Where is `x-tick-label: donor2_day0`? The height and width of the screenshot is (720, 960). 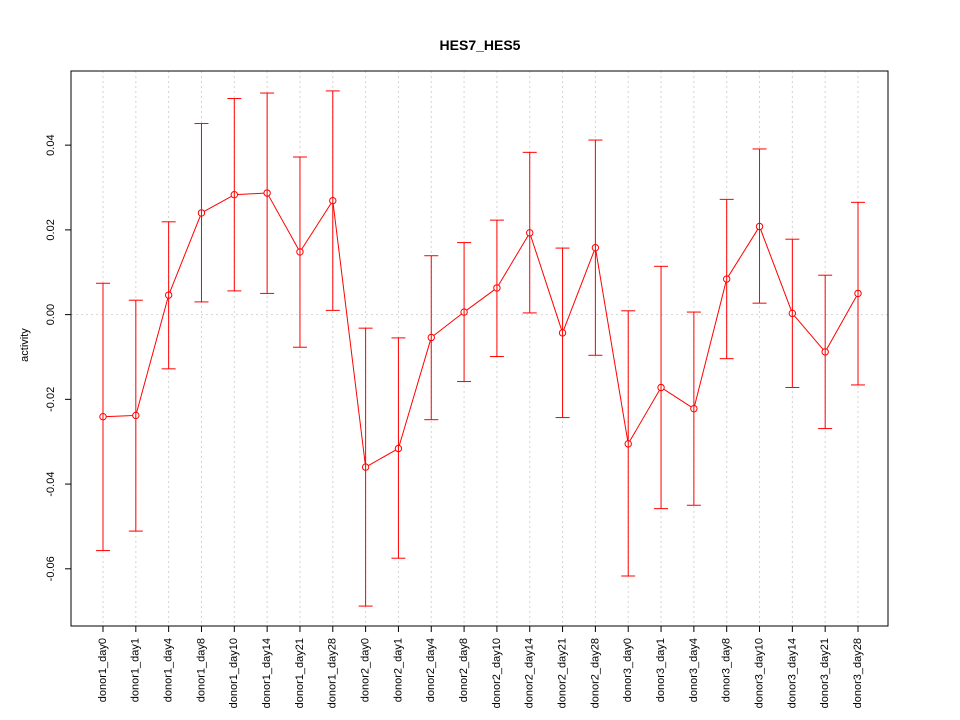 x-tick-label: donor2_day0 is located at coordinates (366, 670).